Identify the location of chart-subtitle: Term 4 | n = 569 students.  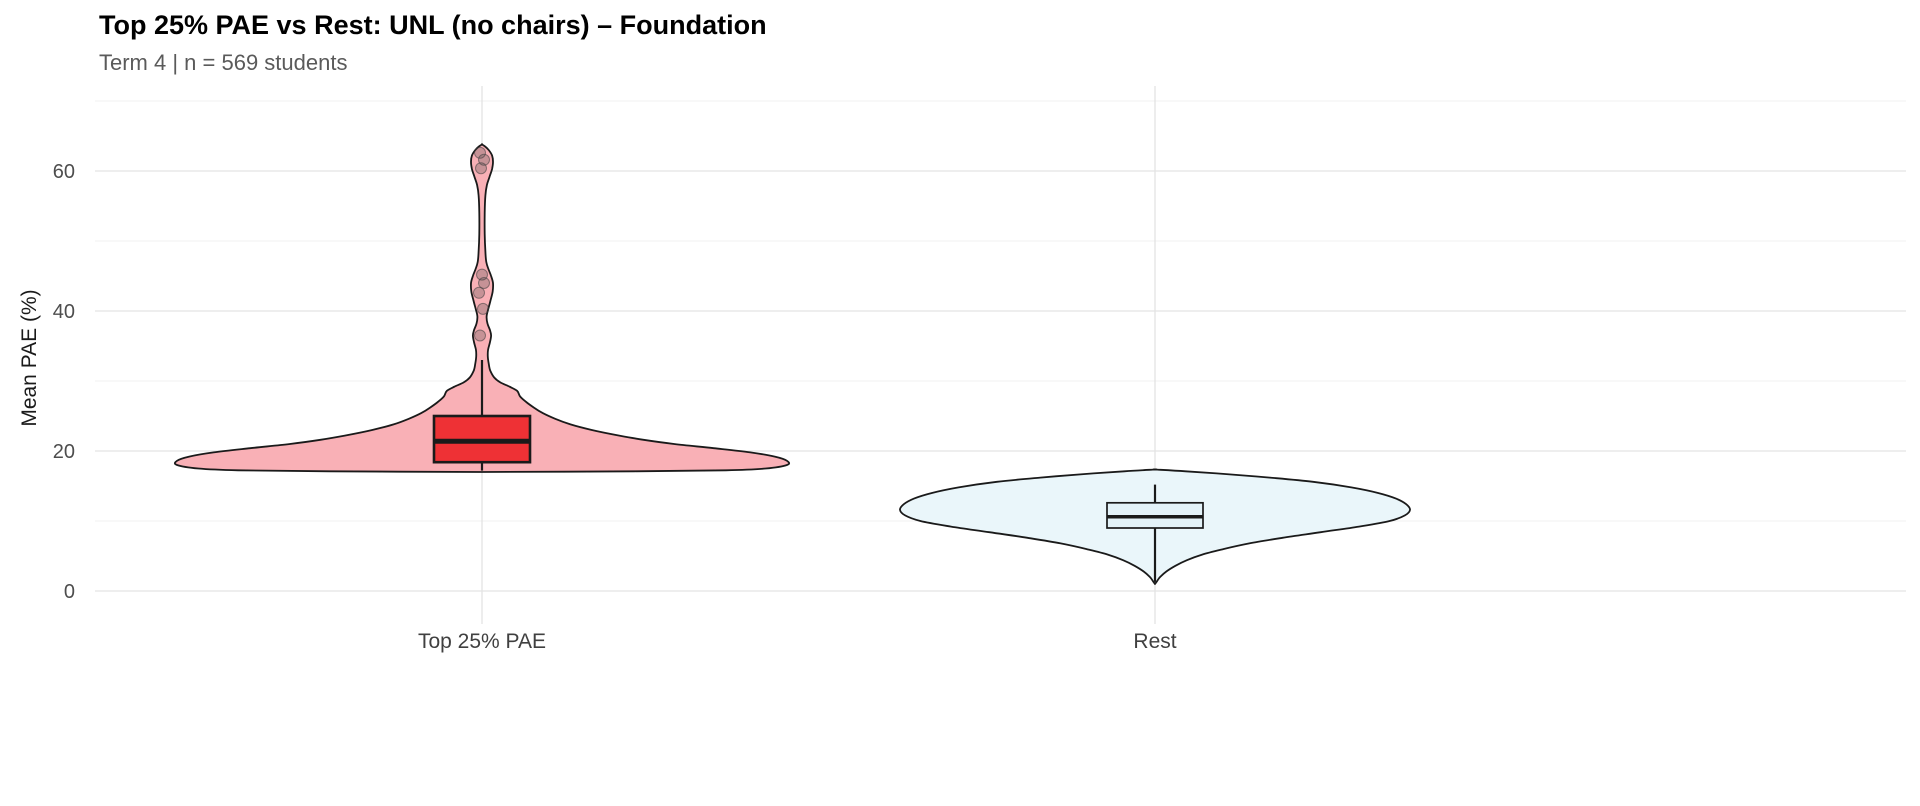
(223, 62).